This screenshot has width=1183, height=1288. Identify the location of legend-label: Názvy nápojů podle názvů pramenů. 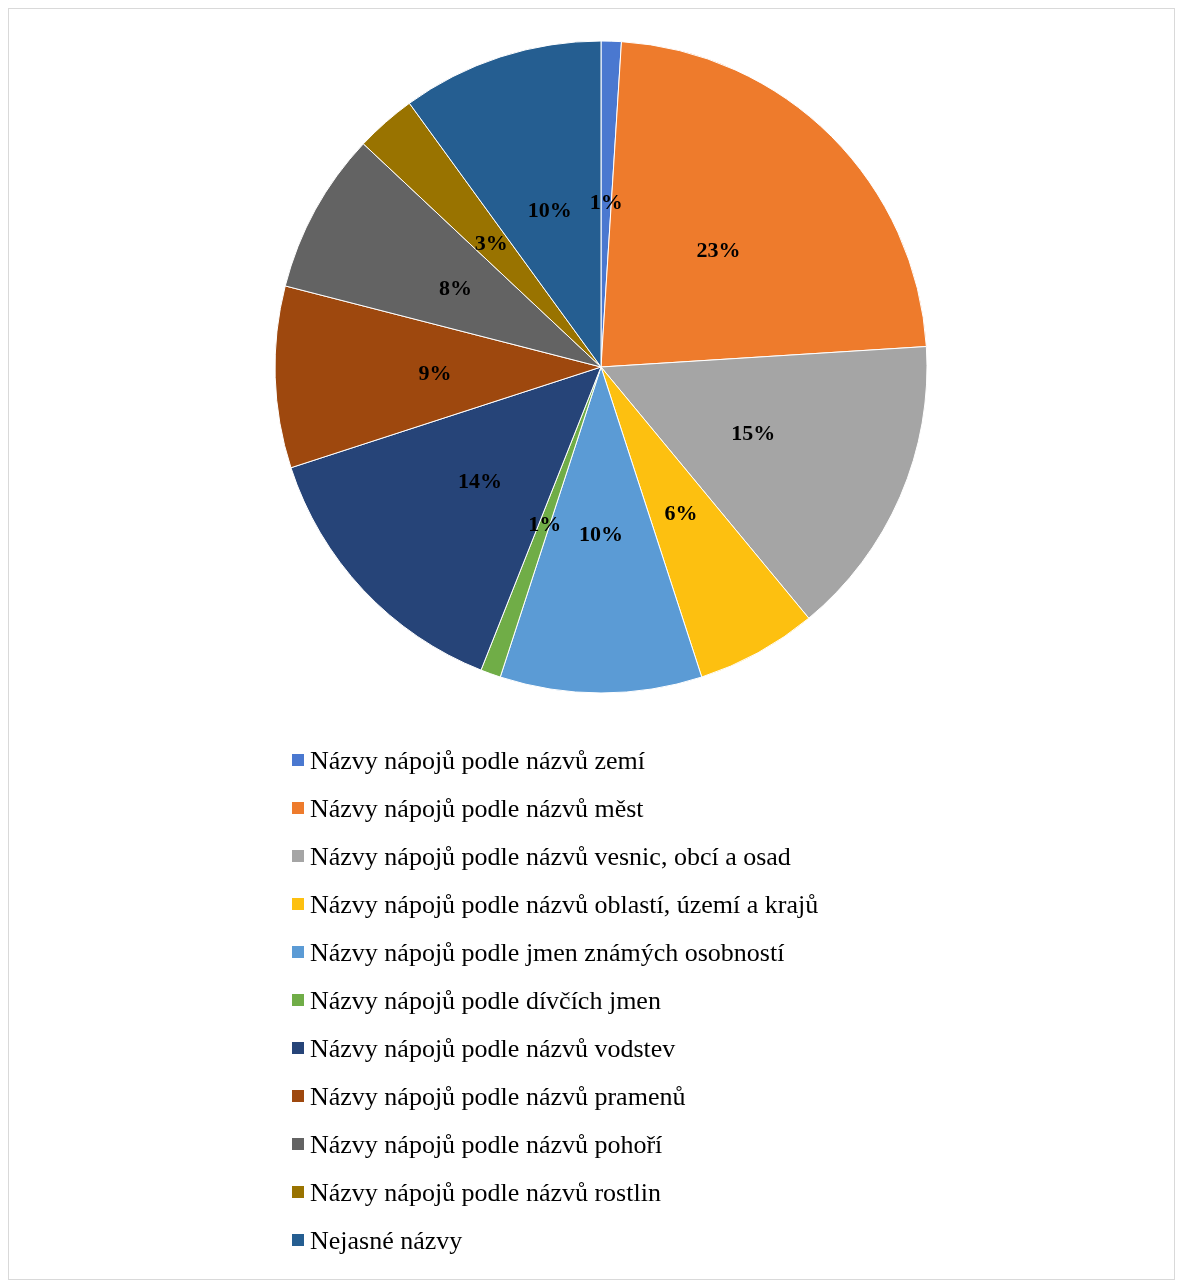
(498, 1096).